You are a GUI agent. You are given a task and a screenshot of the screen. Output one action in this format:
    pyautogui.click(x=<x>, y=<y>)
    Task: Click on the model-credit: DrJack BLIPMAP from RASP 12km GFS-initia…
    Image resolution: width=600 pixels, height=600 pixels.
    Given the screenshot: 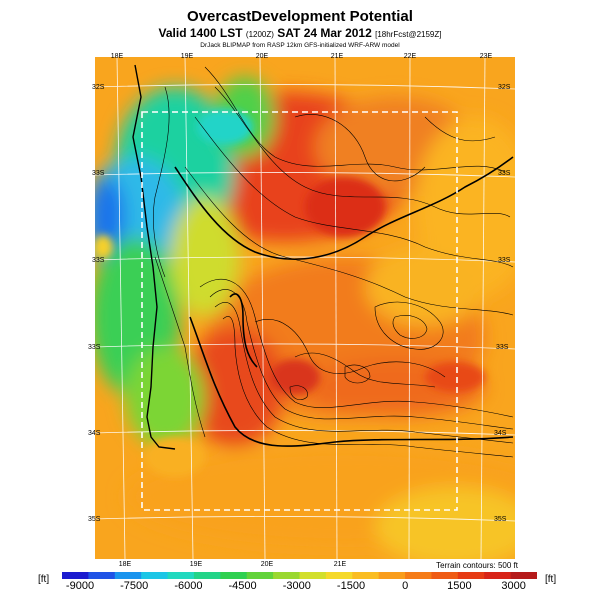 What is the action you would take?
    pyautogui.click(x=300, y=45)
    